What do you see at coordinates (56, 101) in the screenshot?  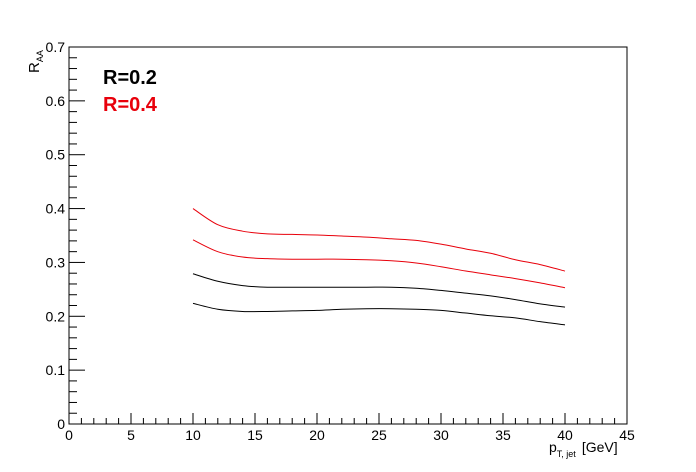 I see `y-tick-label: 0.6` at bounding box center [56, 101].